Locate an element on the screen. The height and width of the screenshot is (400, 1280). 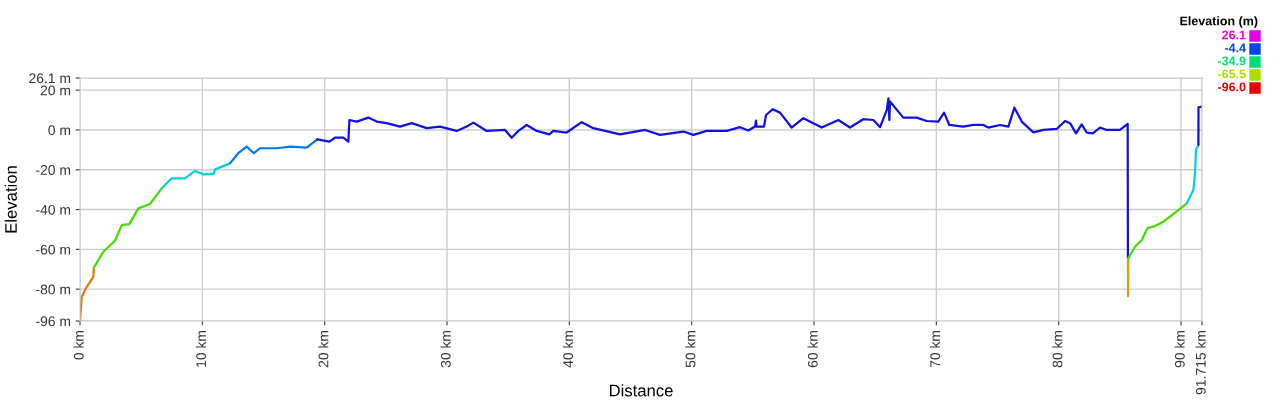
x-tick-label: 20 km is located at coordinates (323, 349).